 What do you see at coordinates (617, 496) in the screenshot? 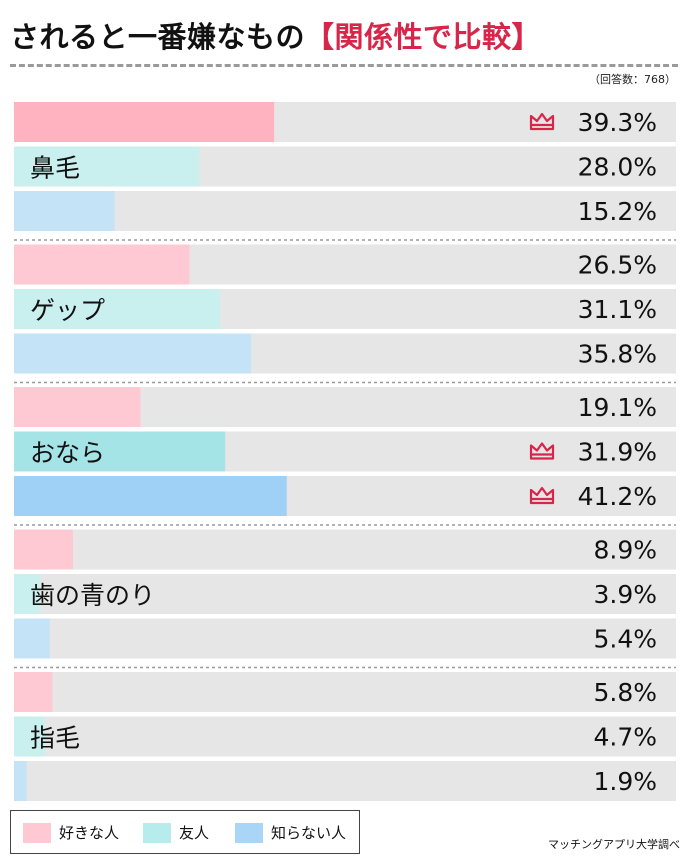
I see `value-label: 41.2%` at bounding box center [617, 496].